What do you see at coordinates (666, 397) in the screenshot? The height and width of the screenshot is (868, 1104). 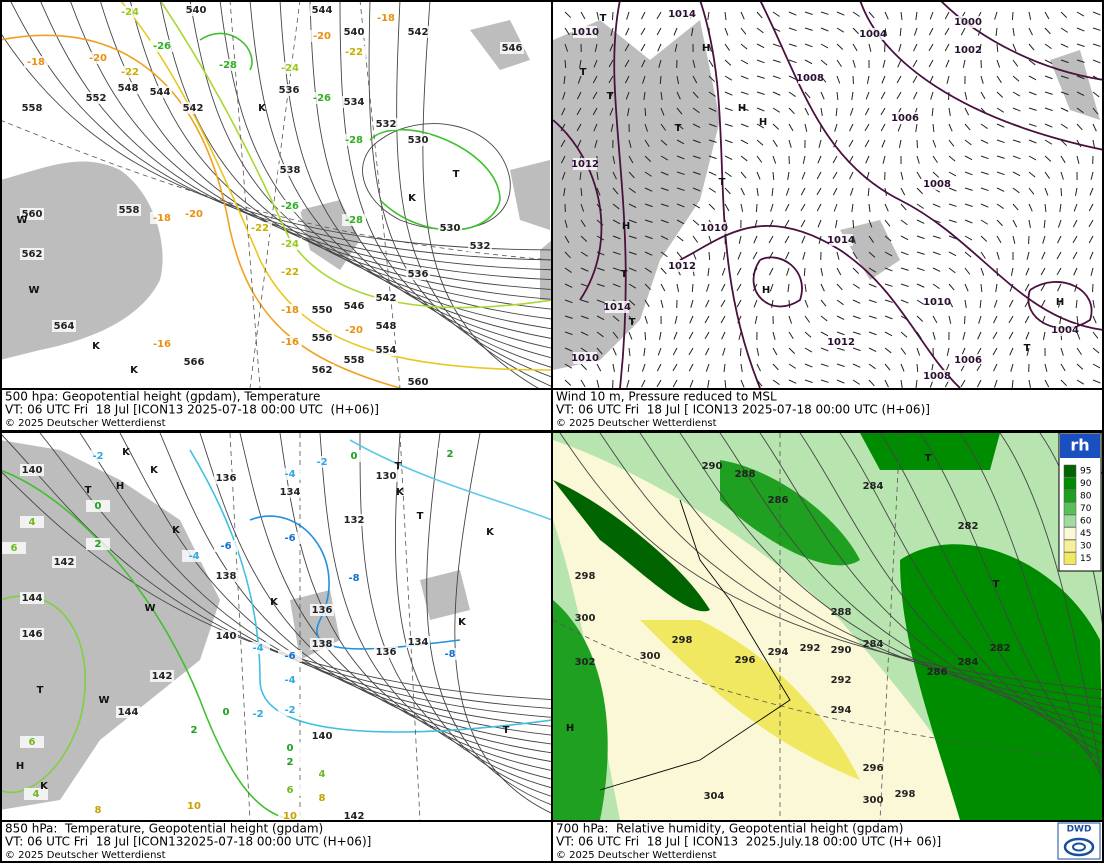 I see `caption-title: Wind 10 m, Pressure reduced to MSL` at bounding box center [666, 397].